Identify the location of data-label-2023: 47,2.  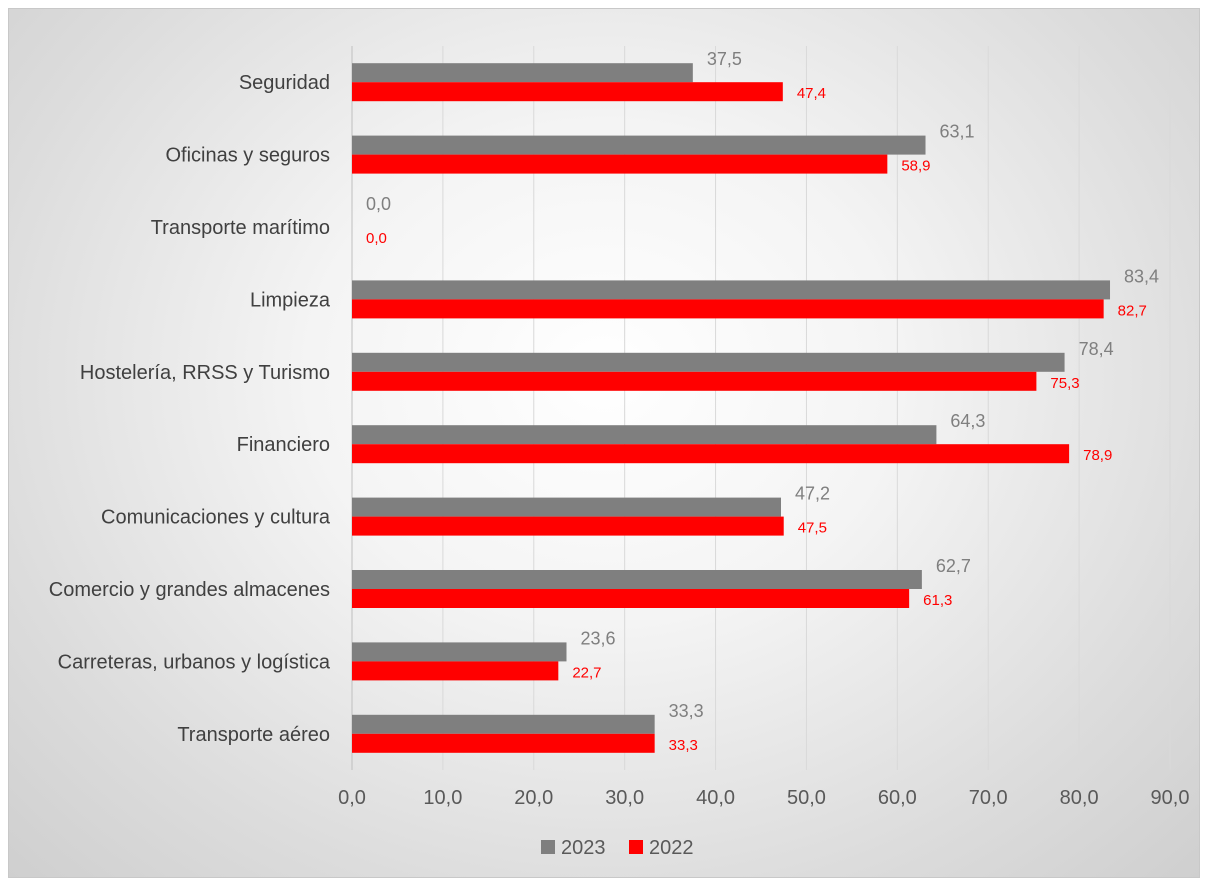
(812, 494).